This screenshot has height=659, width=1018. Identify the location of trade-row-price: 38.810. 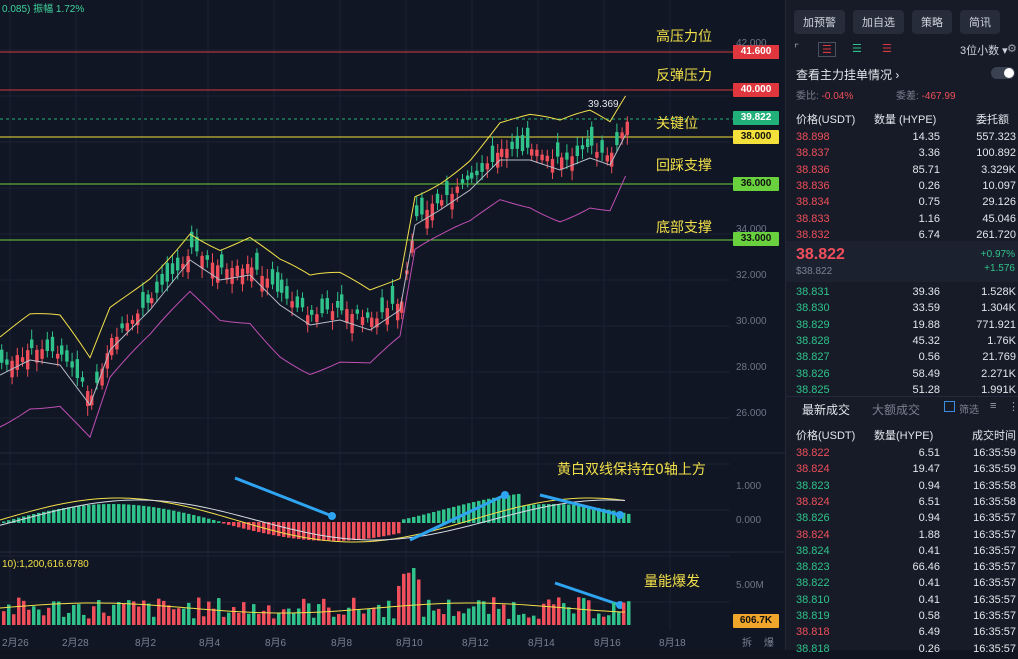
(813, 599).